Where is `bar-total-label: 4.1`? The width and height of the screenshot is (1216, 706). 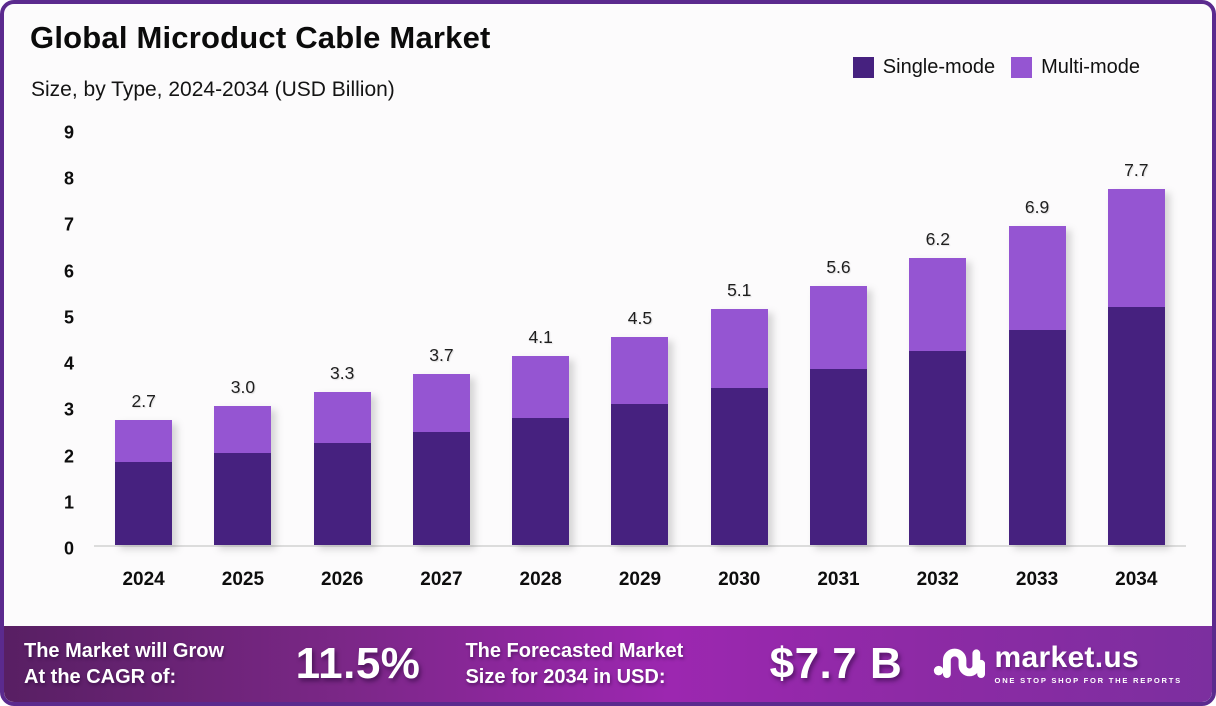
bar-total-label: 4.1 is located at coordinates (540, 336).